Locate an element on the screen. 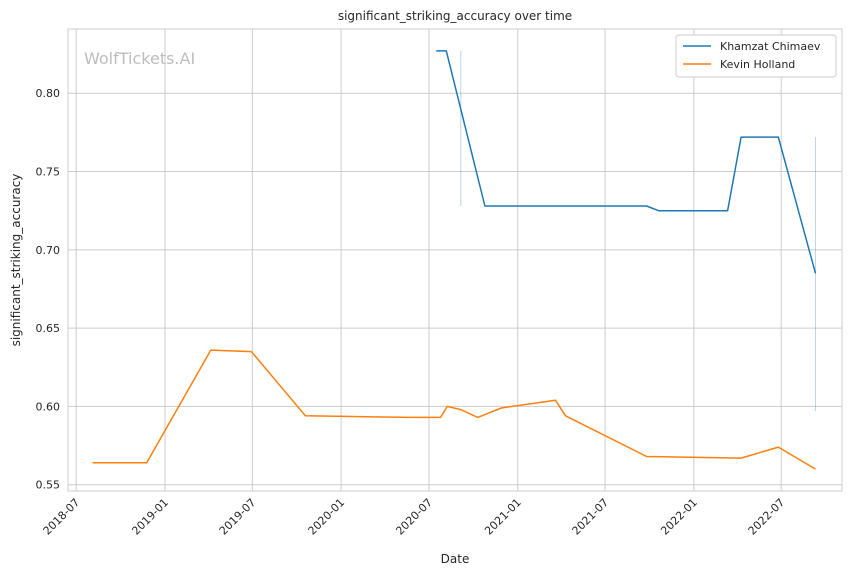  legend-box is located at coordinates (756, 56).